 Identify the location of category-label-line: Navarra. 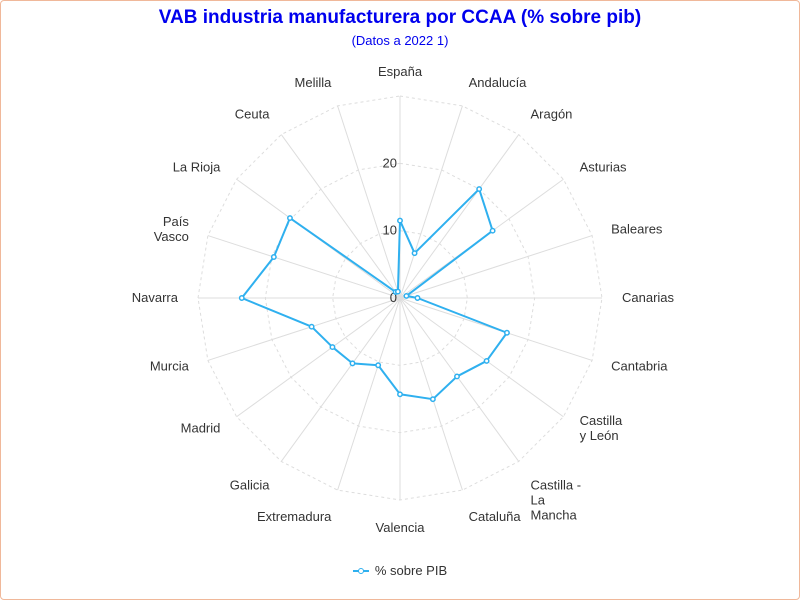
(155, 297).